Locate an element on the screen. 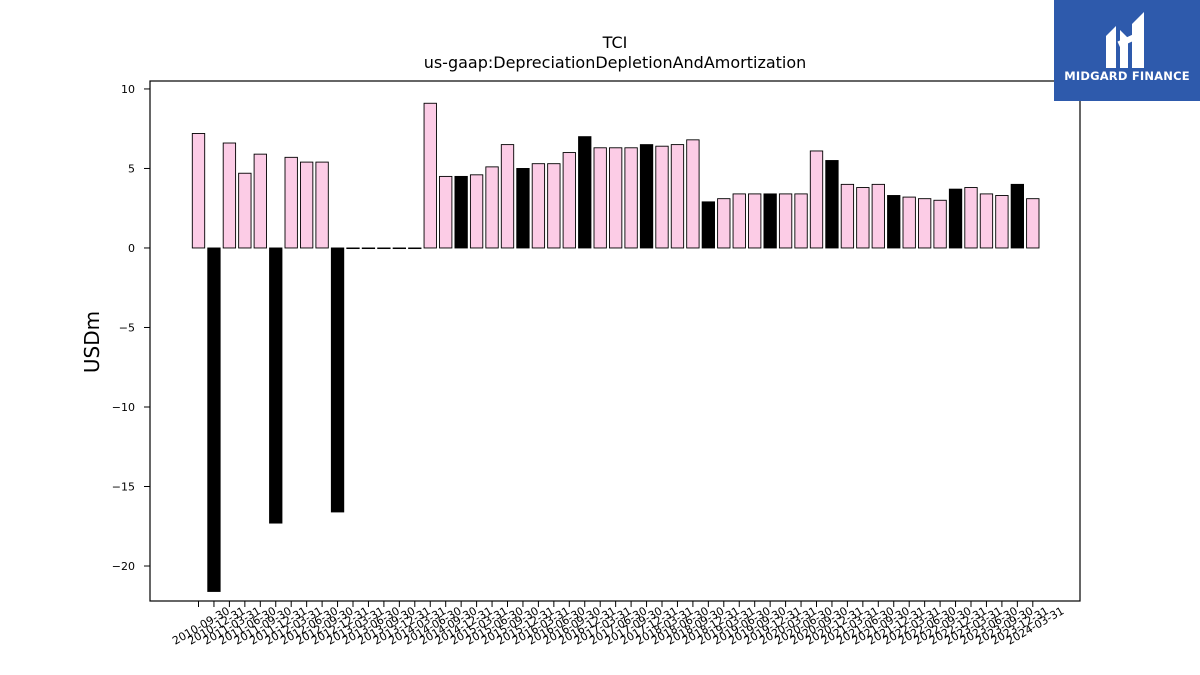 The image size is (1200, 675). y-tick-label: −20 is located at coordinates (123, 566).